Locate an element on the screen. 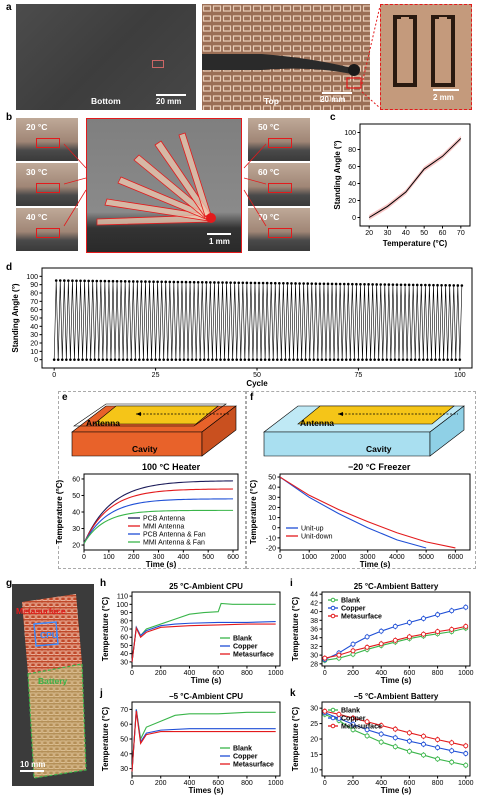  antenna-label: Antenna is located at coordinates (103, 423).